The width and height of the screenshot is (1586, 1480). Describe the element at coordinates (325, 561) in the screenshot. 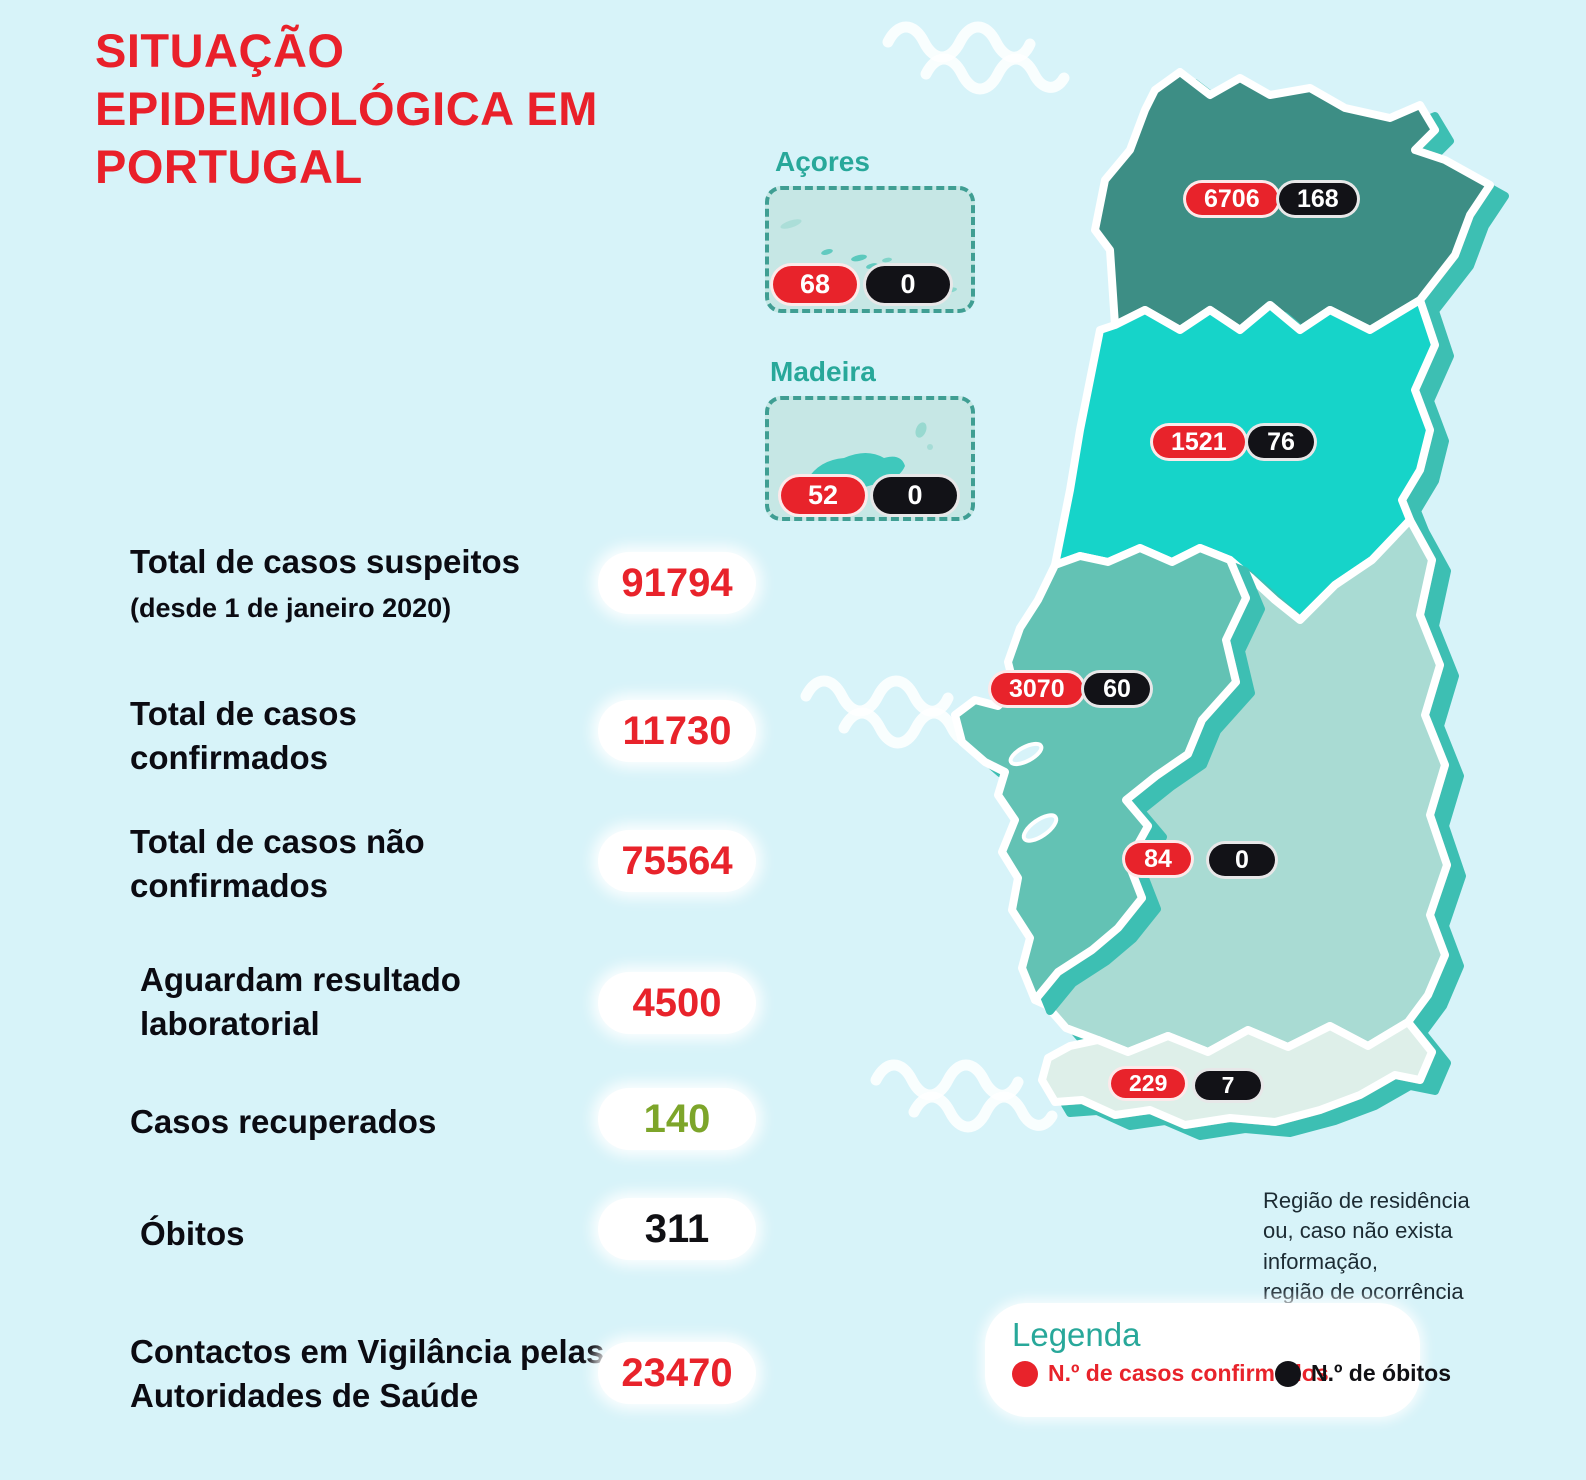

I see `stat-label-suspected-main: Total de casos suspeitos` at that location.